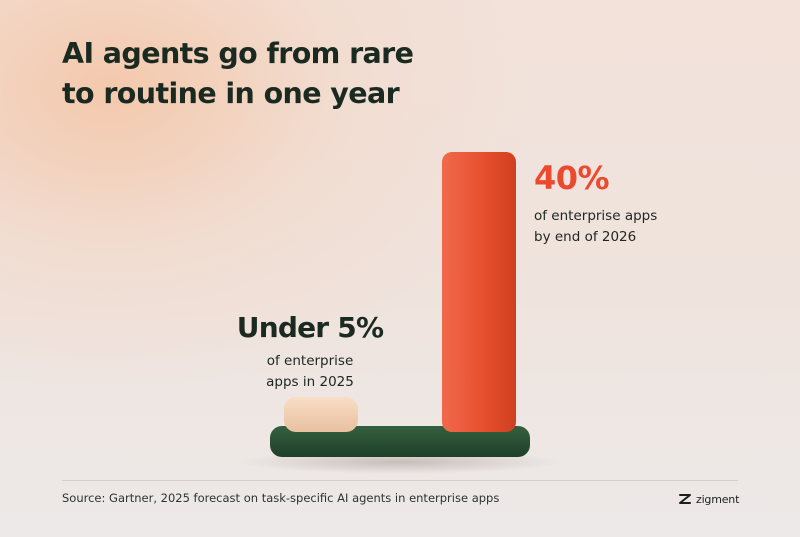 This screenshot has height=537, width=800. I want to click on zigment-logo-icon, so click(685, 499).